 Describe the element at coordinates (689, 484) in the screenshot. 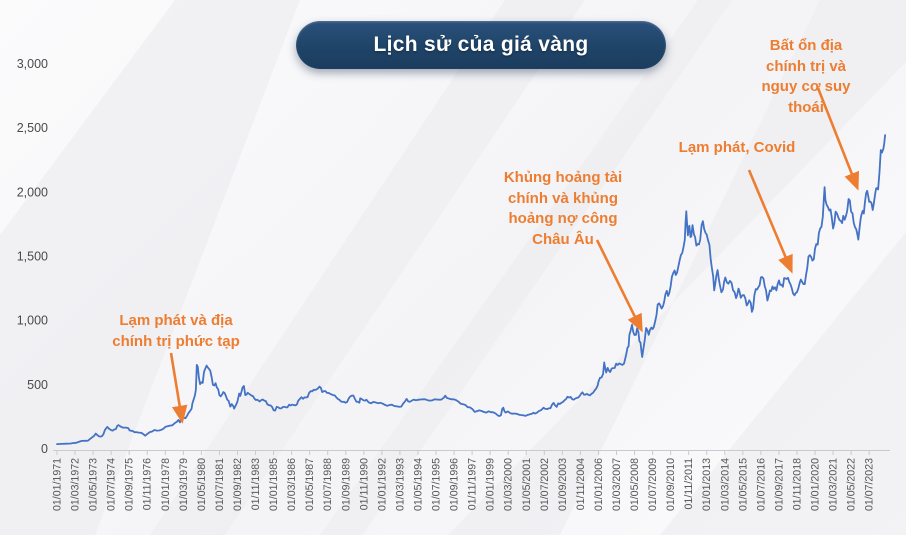

I see `x-tick-label: 01/11/2011` at that location.